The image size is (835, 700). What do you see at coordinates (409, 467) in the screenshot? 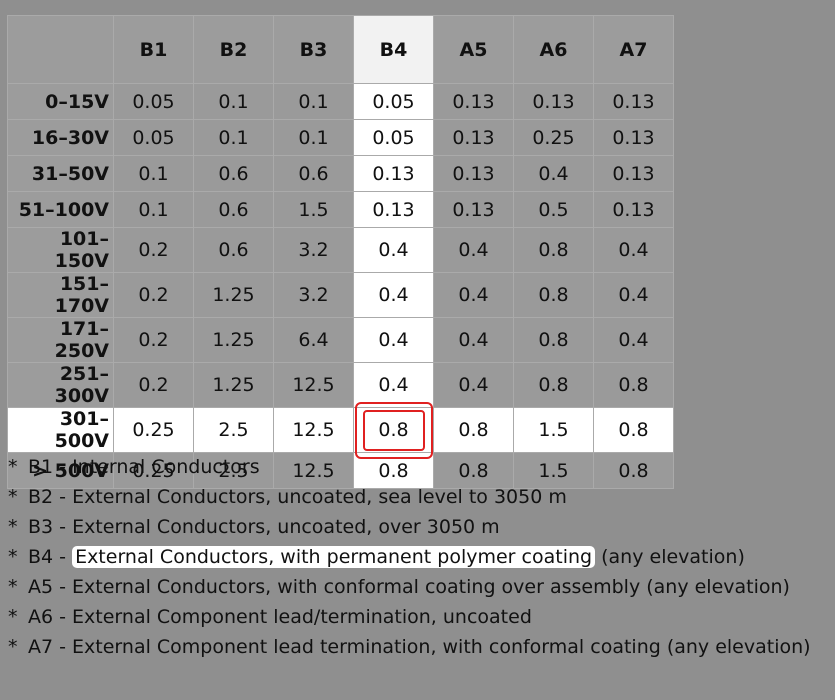
I see `legend-note: * B1 - Internal Conductors` at bounding box center [409, 467].